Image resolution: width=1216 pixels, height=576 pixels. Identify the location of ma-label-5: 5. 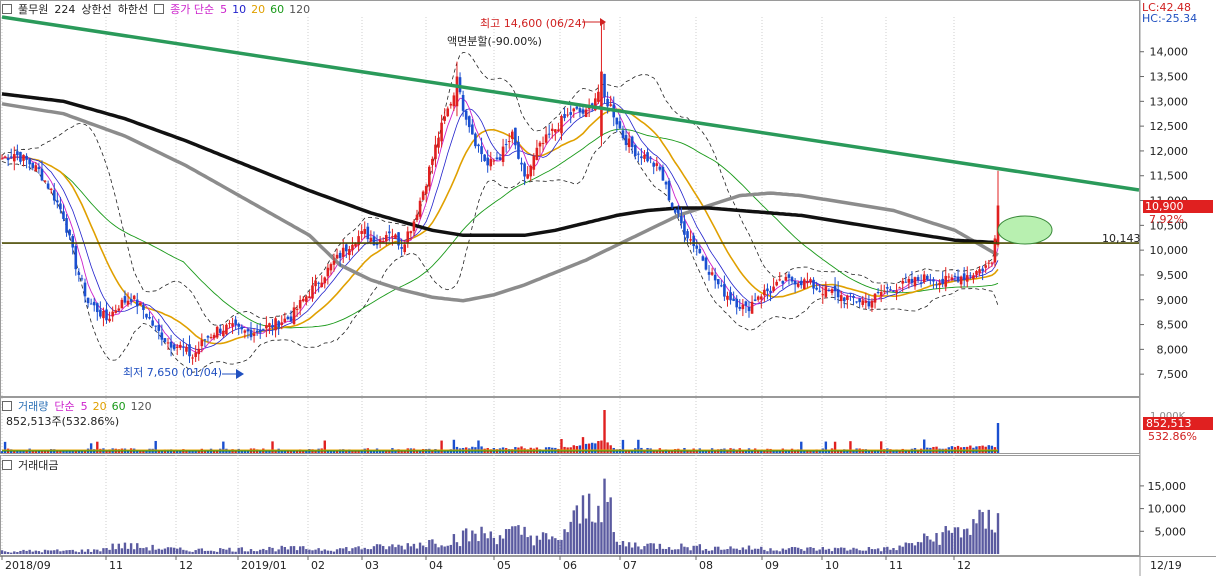
(224, 9).